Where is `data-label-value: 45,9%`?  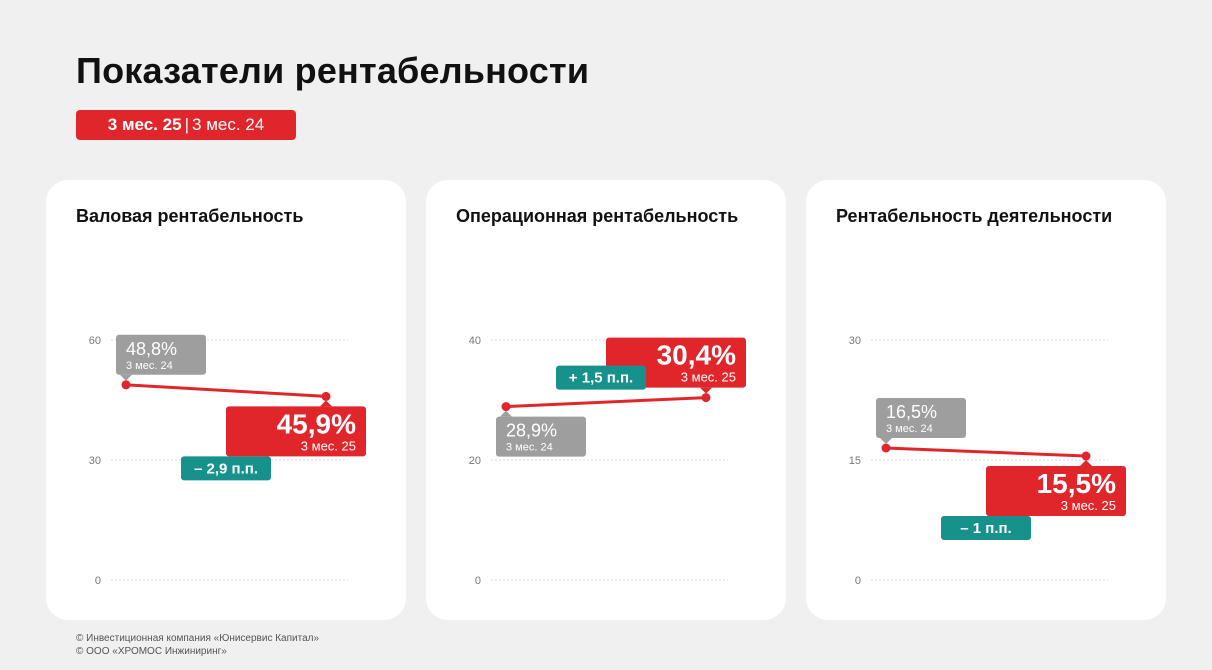
data-label-value: 45,9% is located at coordinates (316, 423).